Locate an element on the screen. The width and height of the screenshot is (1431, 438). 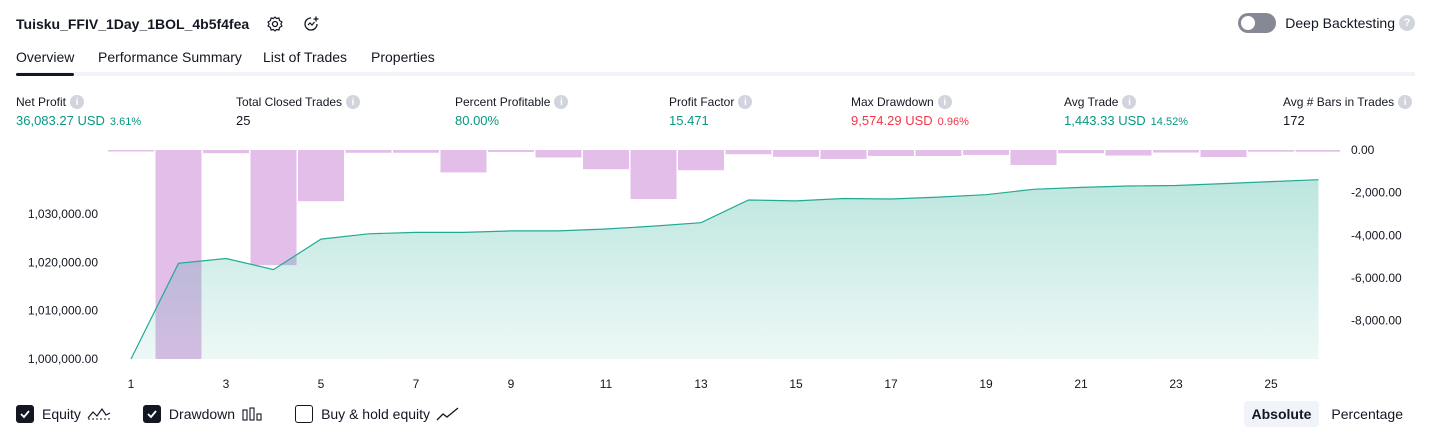
add-to-chart-icon is located at coordinates (311, 24).